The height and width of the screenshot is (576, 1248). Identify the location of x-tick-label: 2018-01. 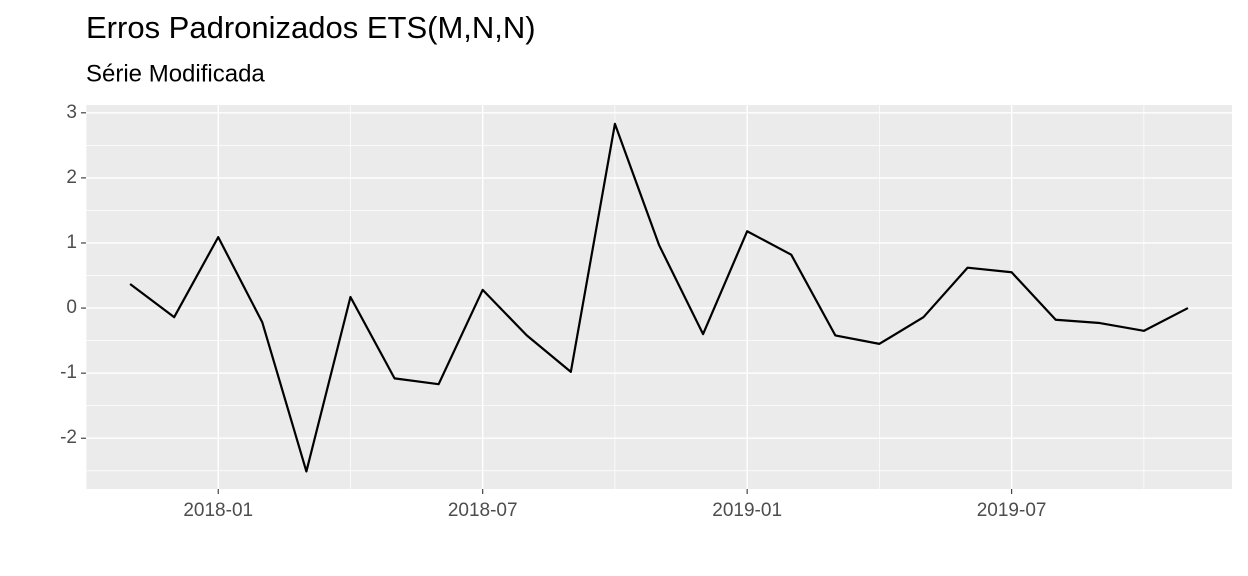
(218, 510).